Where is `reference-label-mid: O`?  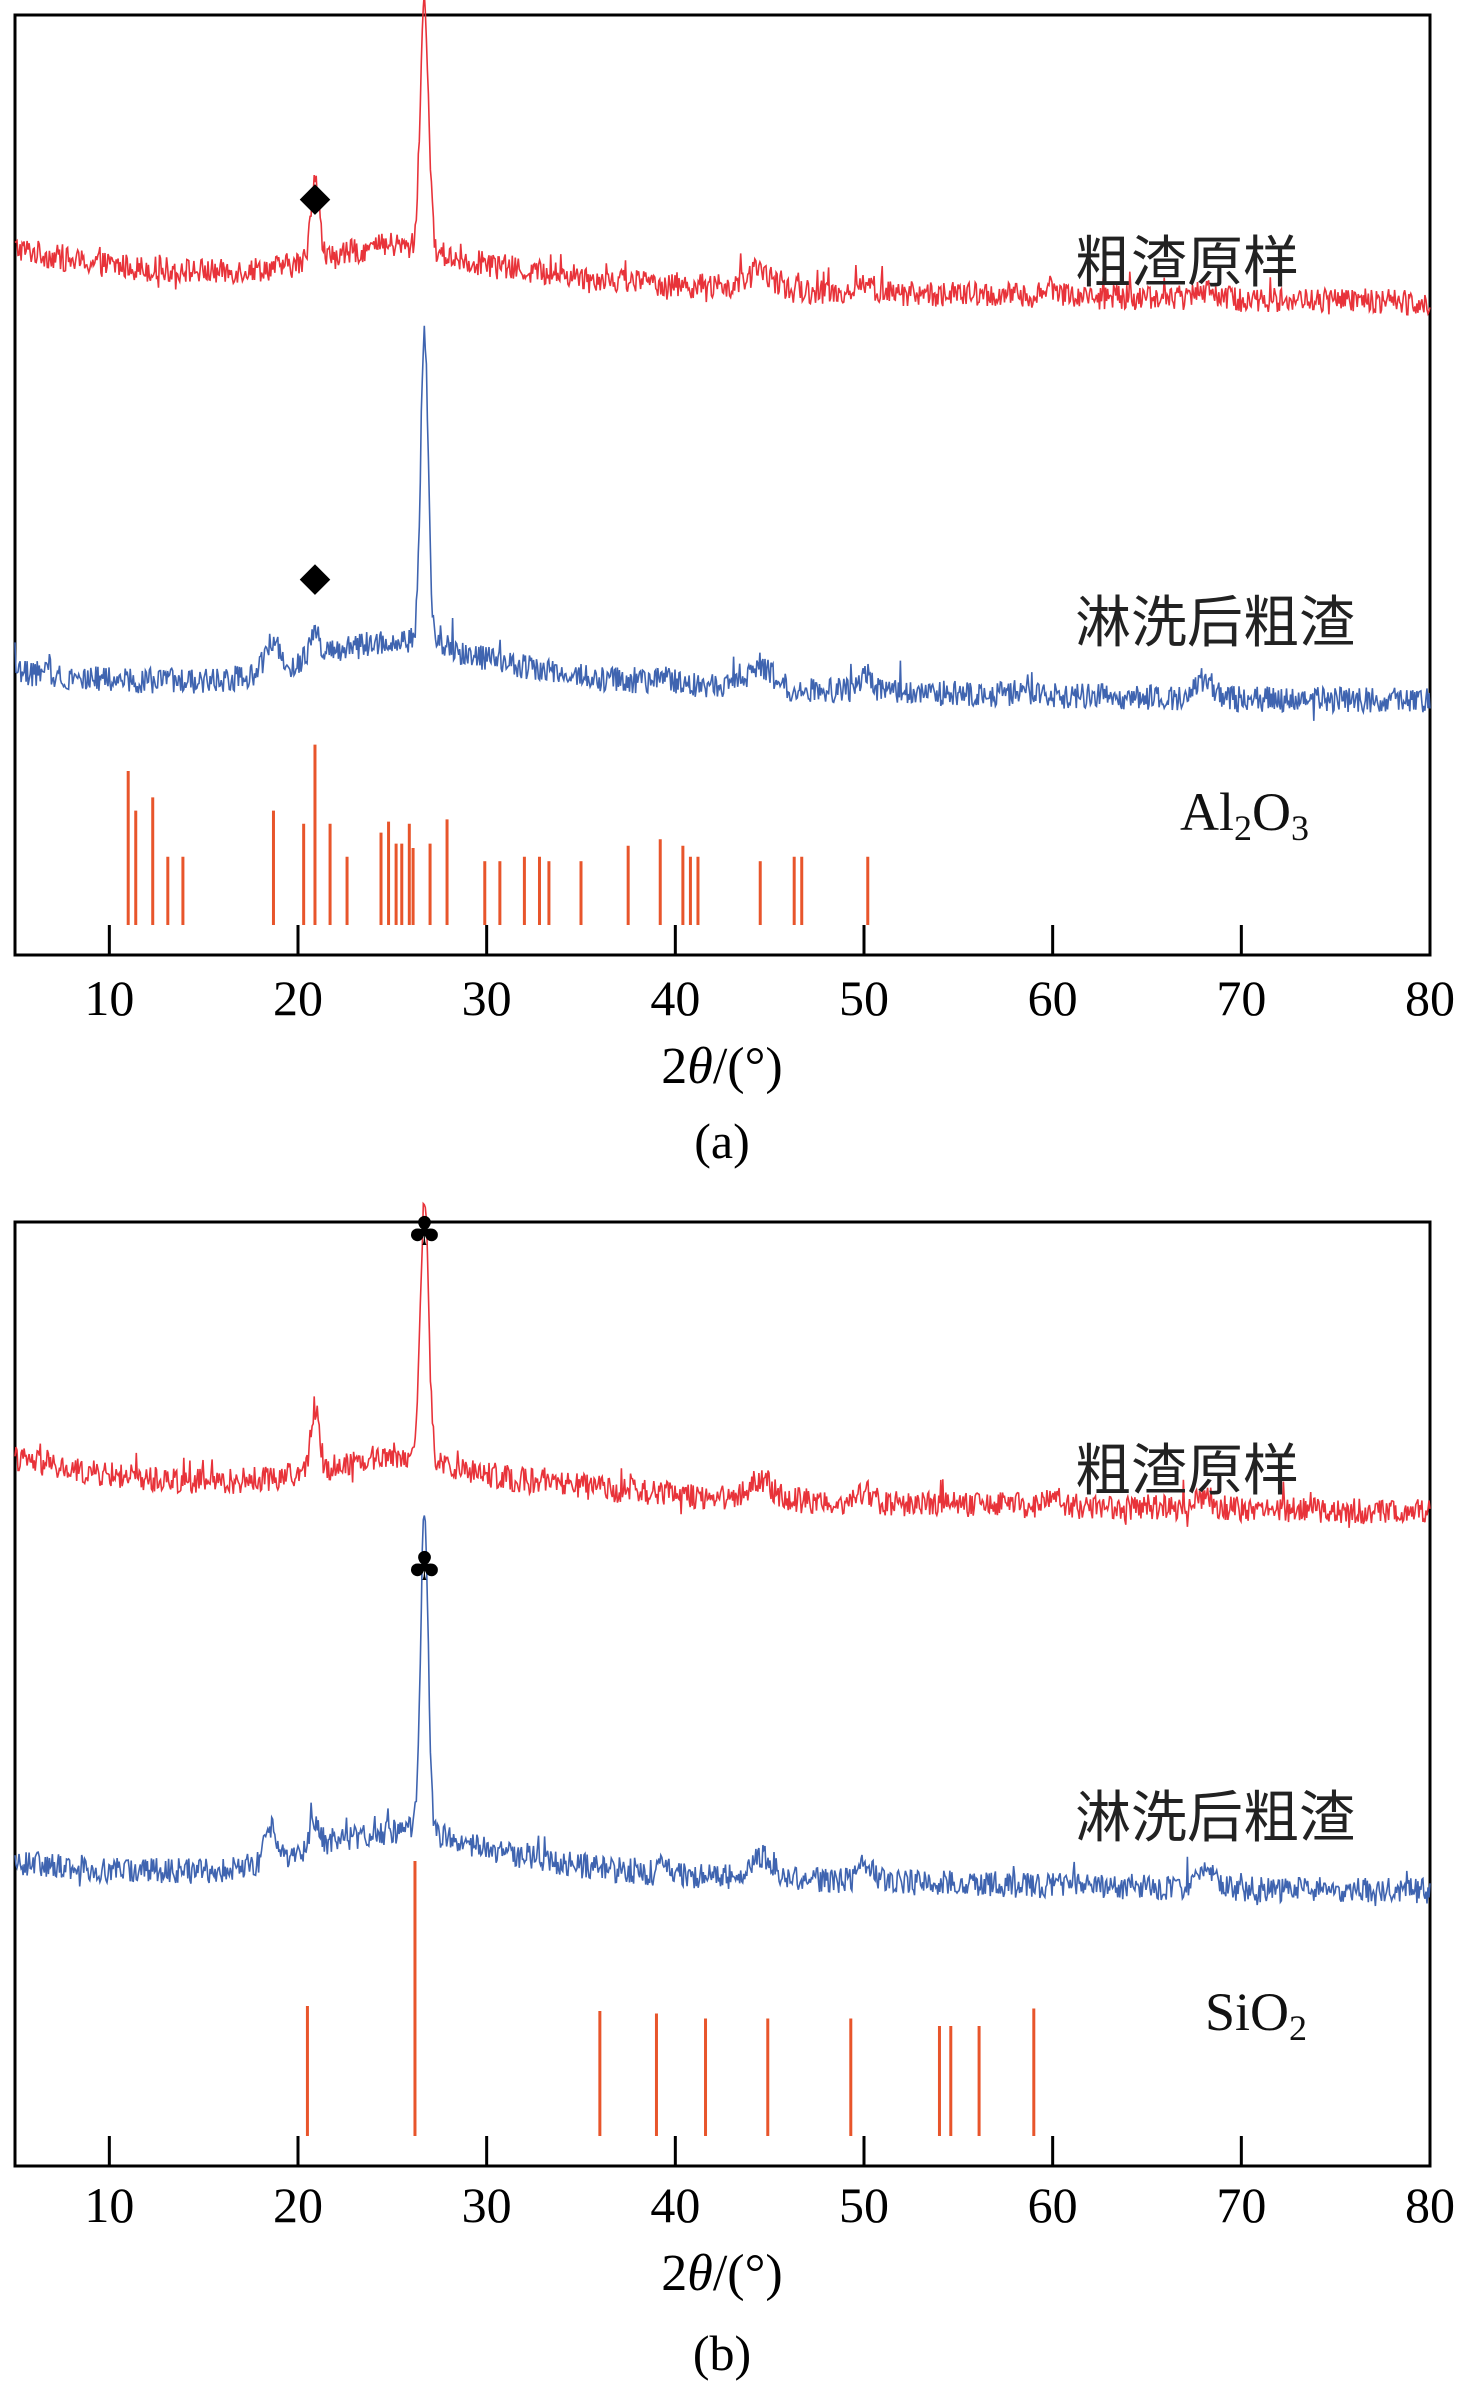
reference-label-mid: O is located at coordinates (1271, 812).